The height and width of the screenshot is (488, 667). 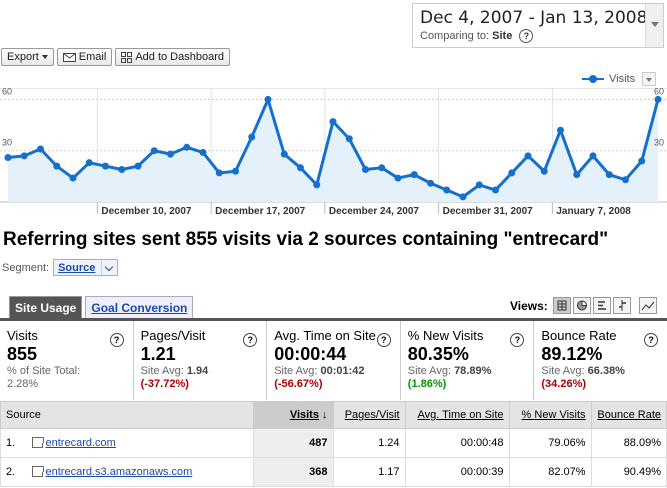 What do you see at coordinates (583, 371) in the screenshot?
I see `scorecard-site-avg: Site Avg: 66.38%` at bounding box center [583, 371].